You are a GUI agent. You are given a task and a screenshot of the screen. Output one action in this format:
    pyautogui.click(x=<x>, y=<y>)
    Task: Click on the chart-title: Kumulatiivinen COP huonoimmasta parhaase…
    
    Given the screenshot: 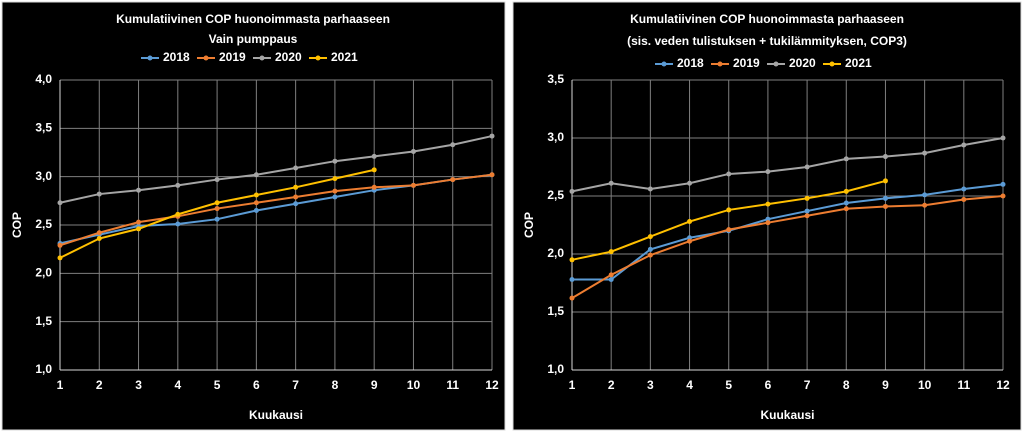 What is the action you would take?
    pyautogui.click(x=253, y=19)
    